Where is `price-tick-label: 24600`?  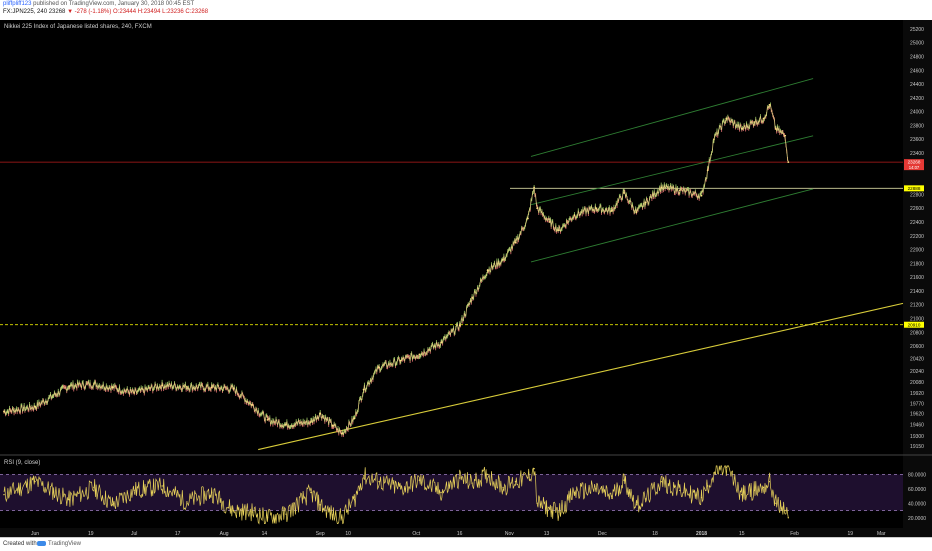
price-tick-label: 24600 is located at coordinates (917, 71).